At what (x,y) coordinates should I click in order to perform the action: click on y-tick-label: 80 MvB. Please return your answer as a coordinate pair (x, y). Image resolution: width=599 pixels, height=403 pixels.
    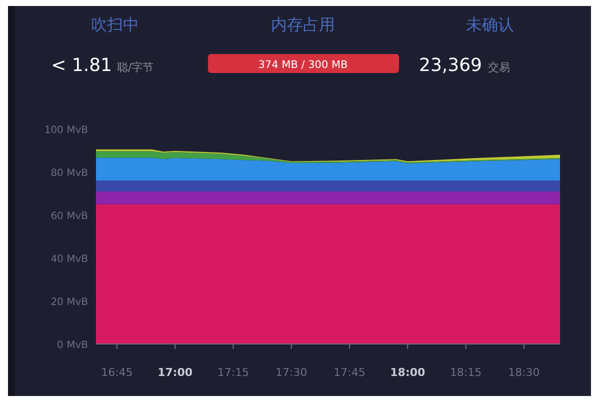
    Looking at the image, I should click on (69, 173).